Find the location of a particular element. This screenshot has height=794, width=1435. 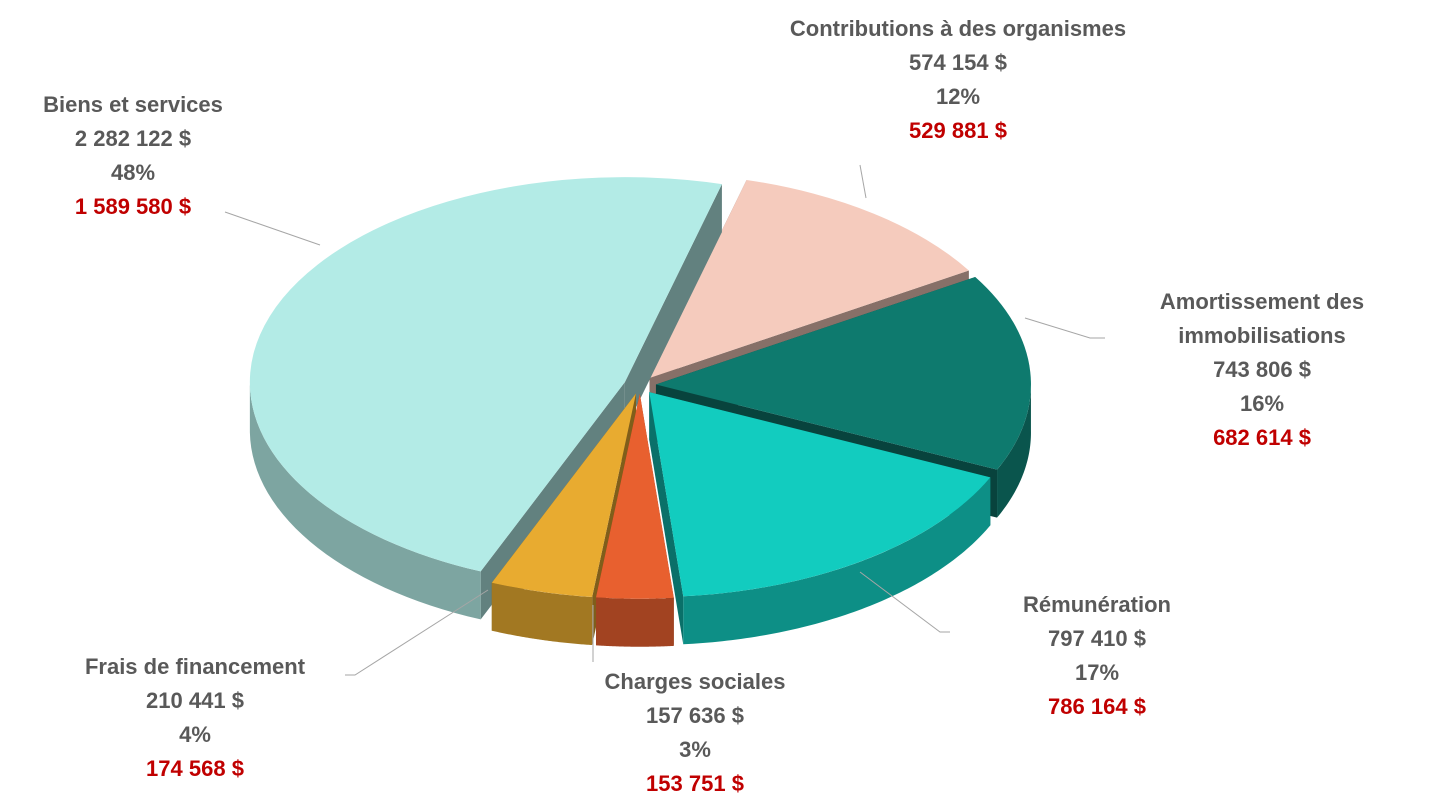

category-label: Contributions à des organismes is located at coordinates (958, 28).